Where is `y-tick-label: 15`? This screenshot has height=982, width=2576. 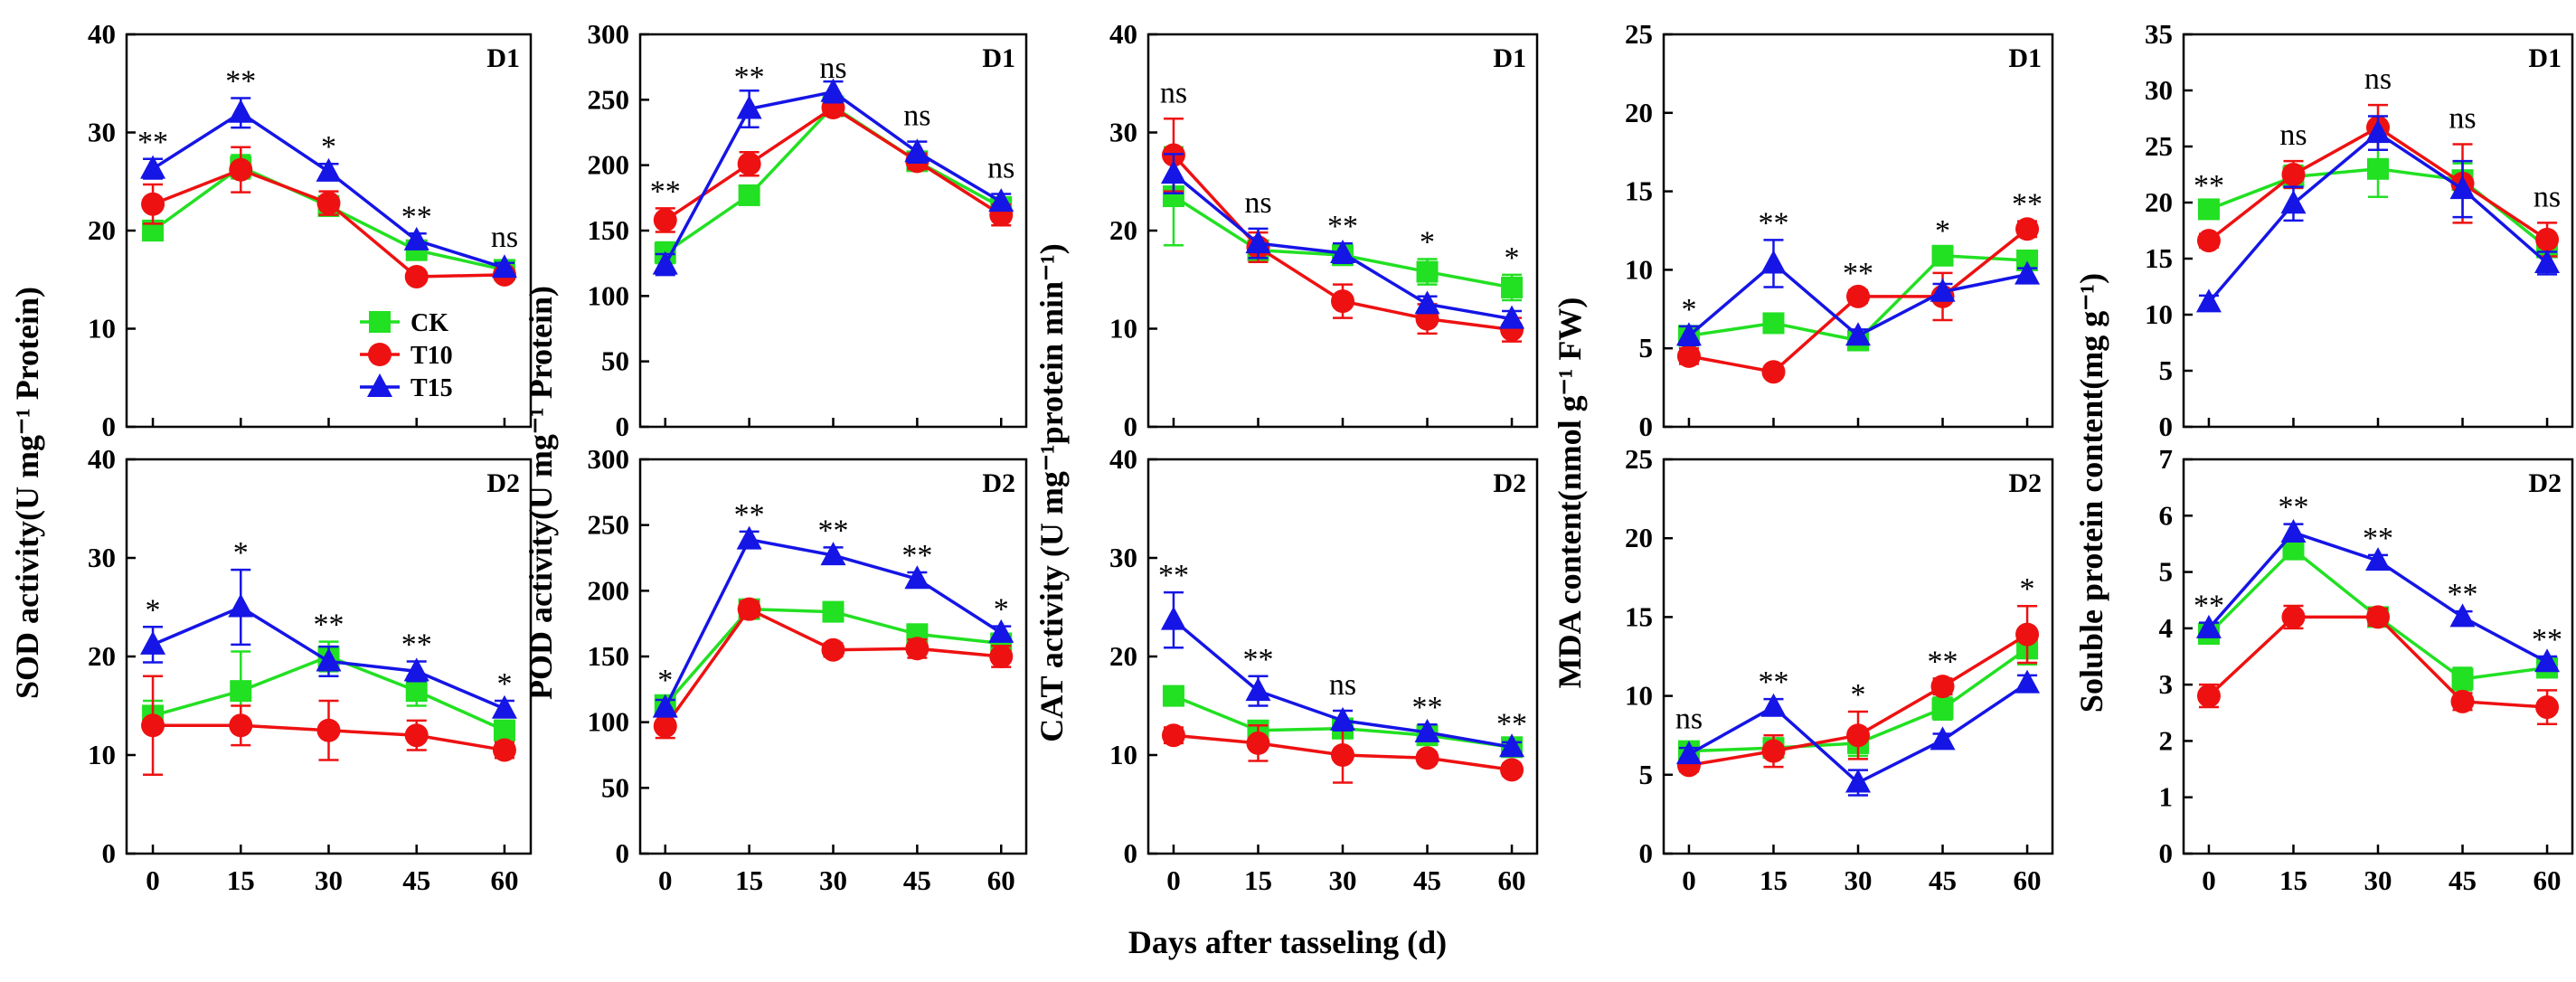
y-tick-label: 15 is located at coordinates (1639, 616).